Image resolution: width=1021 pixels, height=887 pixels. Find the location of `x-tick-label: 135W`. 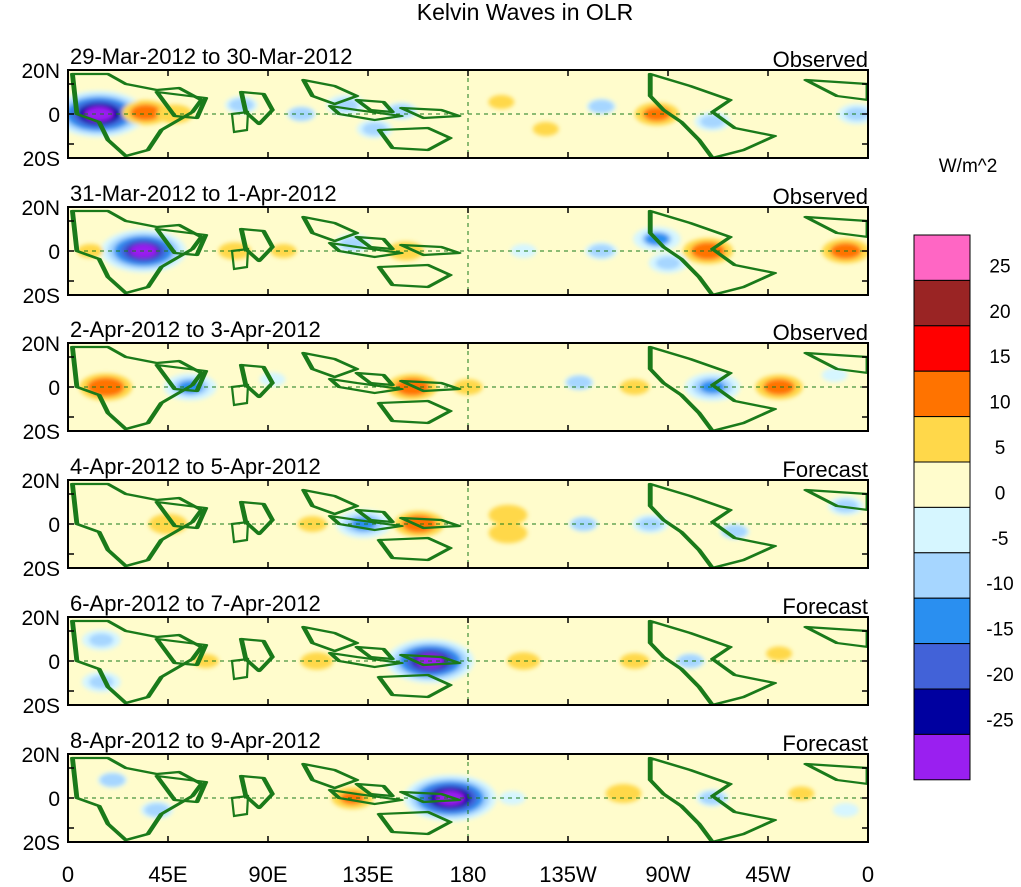

x-tick-label: 135W is located at coordinates (568, 874).